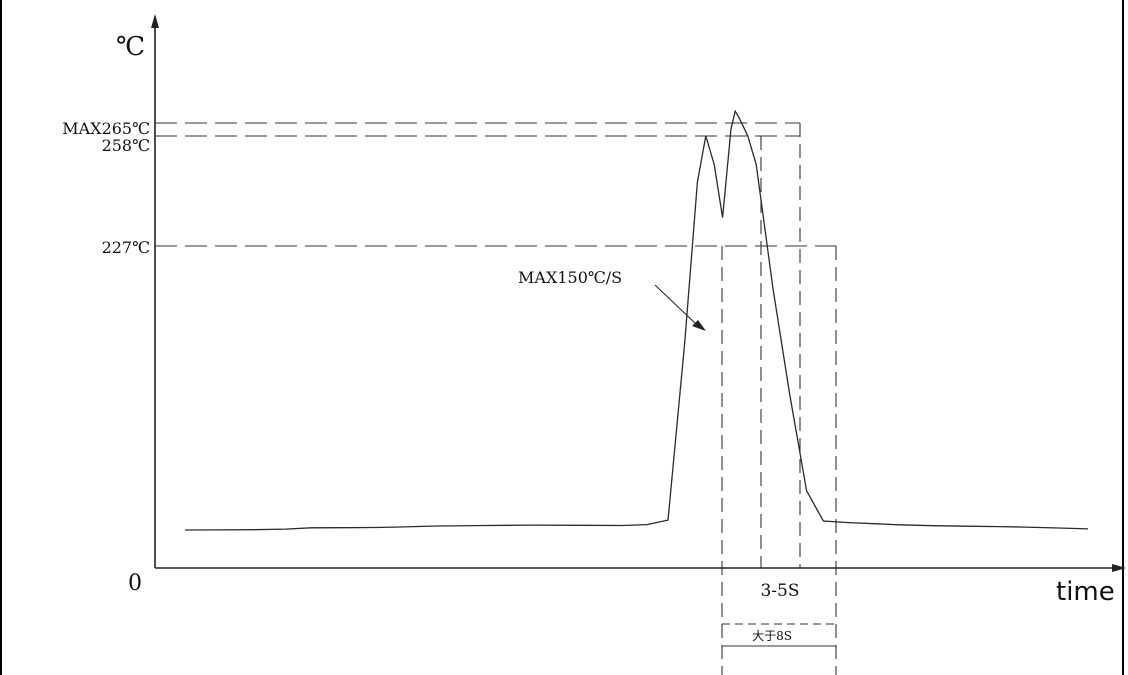 The width and height of the screenshot is (1128, 675). I want to click on x-axis-label: time, so click(1085, 592).